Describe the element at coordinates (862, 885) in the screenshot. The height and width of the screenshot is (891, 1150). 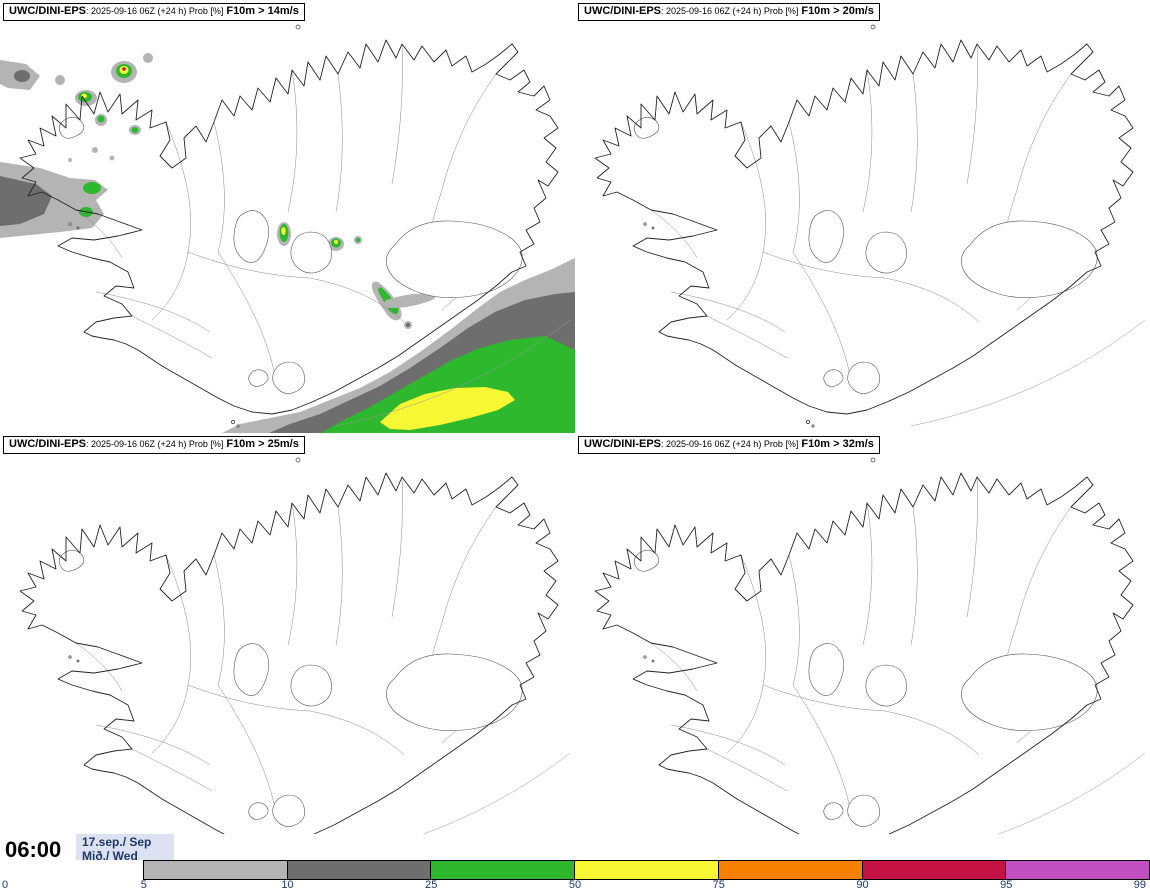
I see `colorbar-label: 90` at that location.